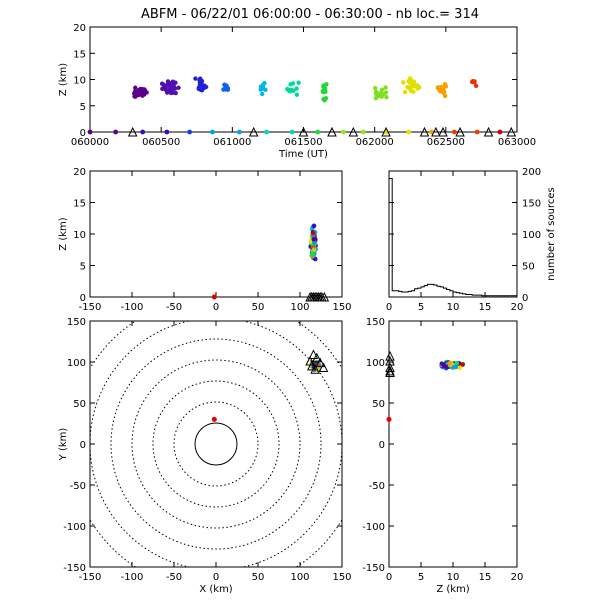  I want to click on x-tick-label: 15, so click(485, 307).